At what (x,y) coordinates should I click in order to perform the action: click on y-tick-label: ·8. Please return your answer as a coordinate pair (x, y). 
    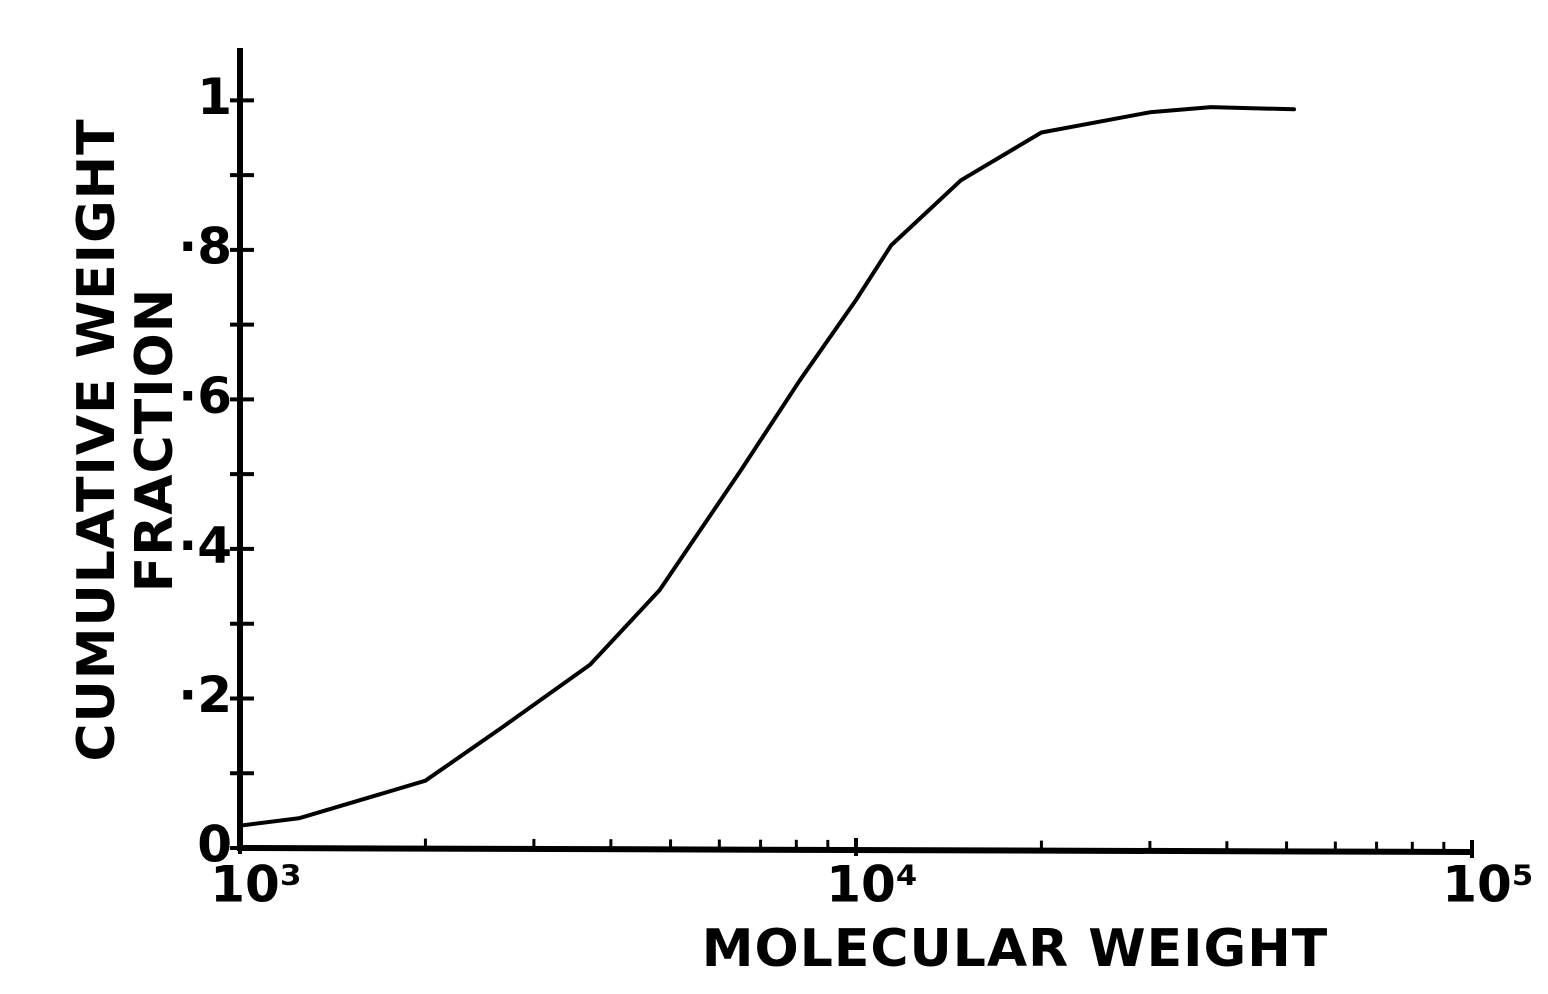
    Looking at the image, I should click on (205, 246).